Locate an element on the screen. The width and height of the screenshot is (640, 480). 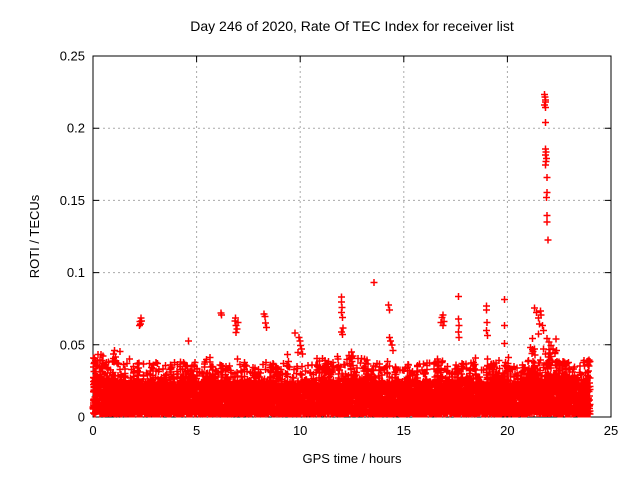
y-tick-label: 0.15 is located at coordinates (72, 200).